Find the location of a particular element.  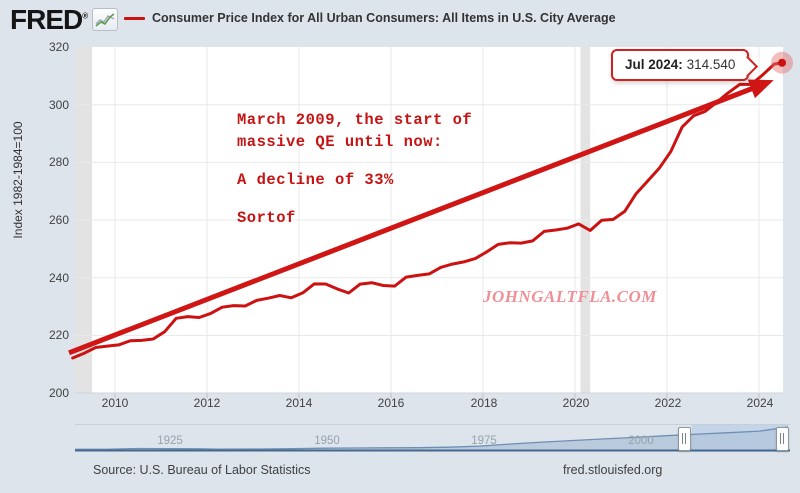

x-tick-2010: 2010 is located at coordinates (115, 403).